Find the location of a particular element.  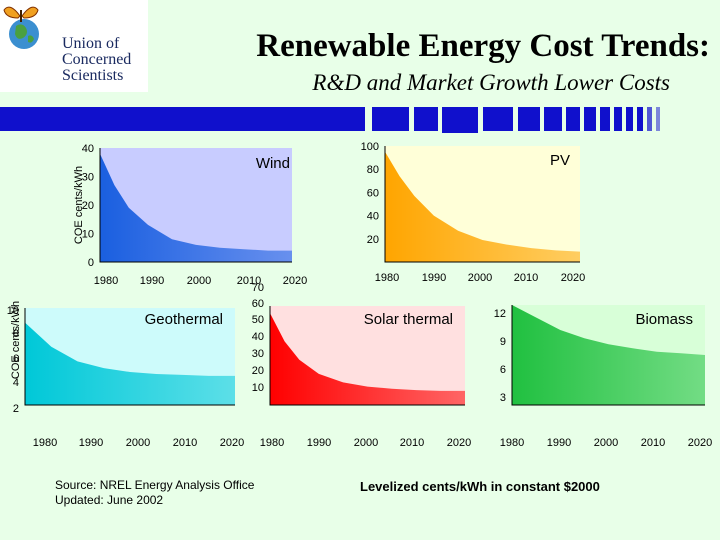

chart-biomass: Biomass 3 6 9 12 1980 1990 2000 2010 2020 is located at coordinates (603, 377).